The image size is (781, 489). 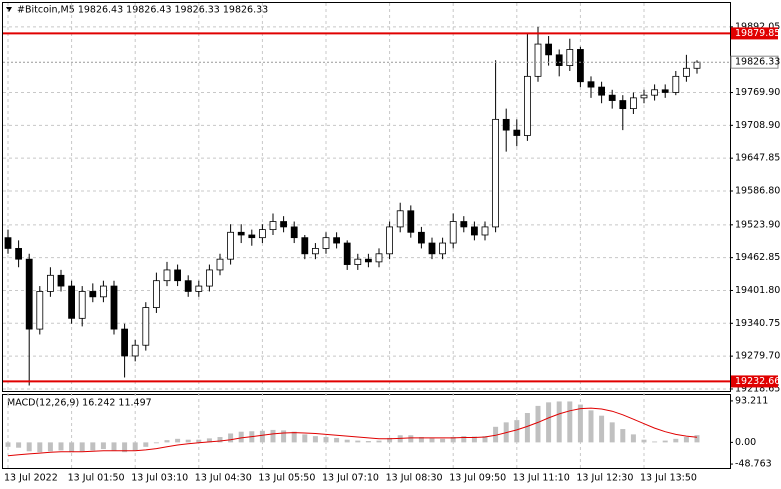 I want to click on y-tick-label: 19279.70, so click(x=757, y=356).